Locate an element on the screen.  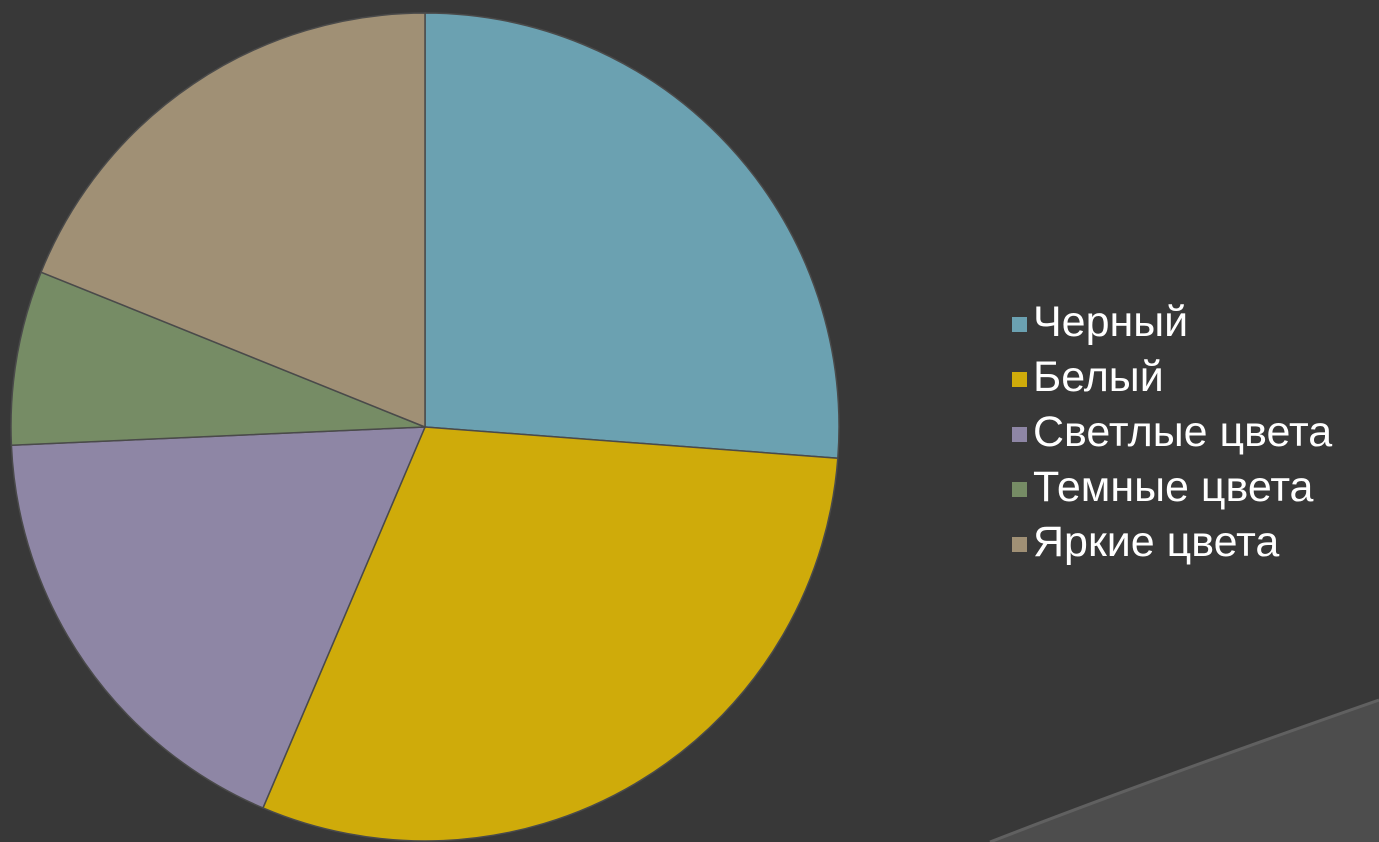
legend-label: Черный is located at coordinates (1111, 322).